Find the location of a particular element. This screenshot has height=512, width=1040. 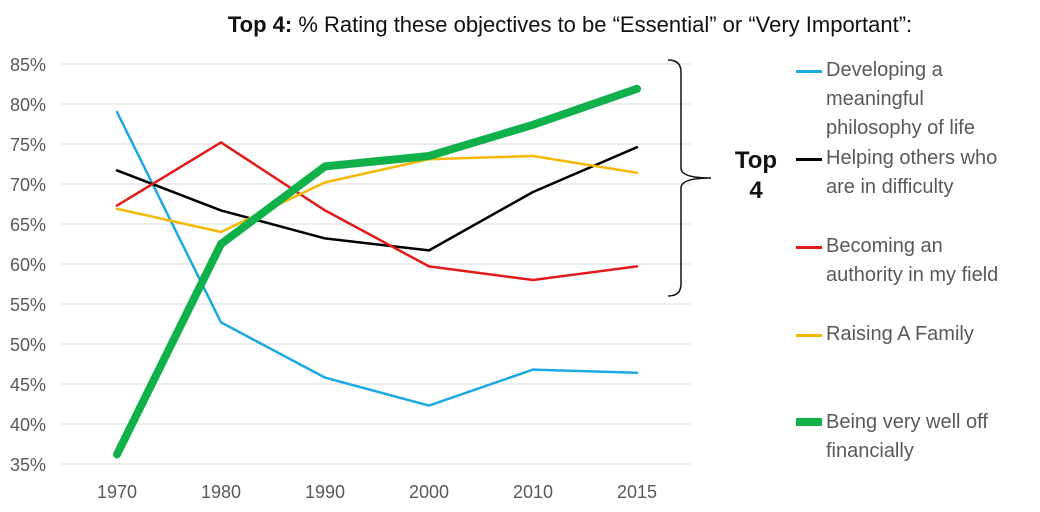

y-tick-label: 35% is located at coordinates (28, 465).